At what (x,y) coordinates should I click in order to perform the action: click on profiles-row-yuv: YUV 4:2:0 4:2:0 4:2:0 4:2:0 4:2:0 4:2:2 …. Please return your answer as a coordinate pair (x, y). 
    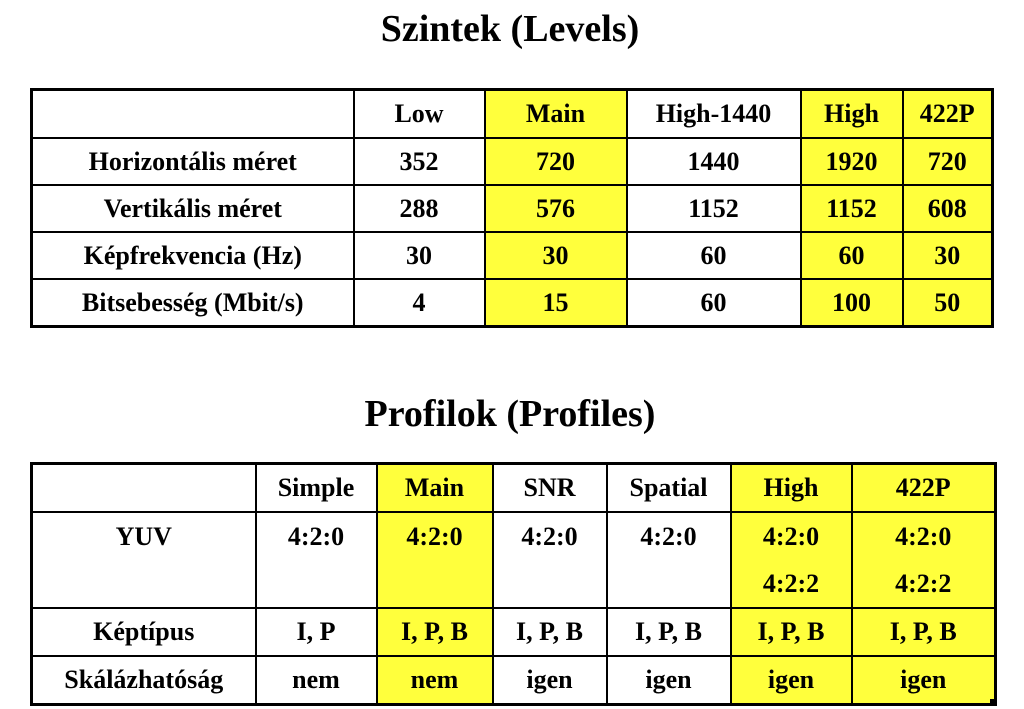
    Looking at the image, I should click on (513, 560).